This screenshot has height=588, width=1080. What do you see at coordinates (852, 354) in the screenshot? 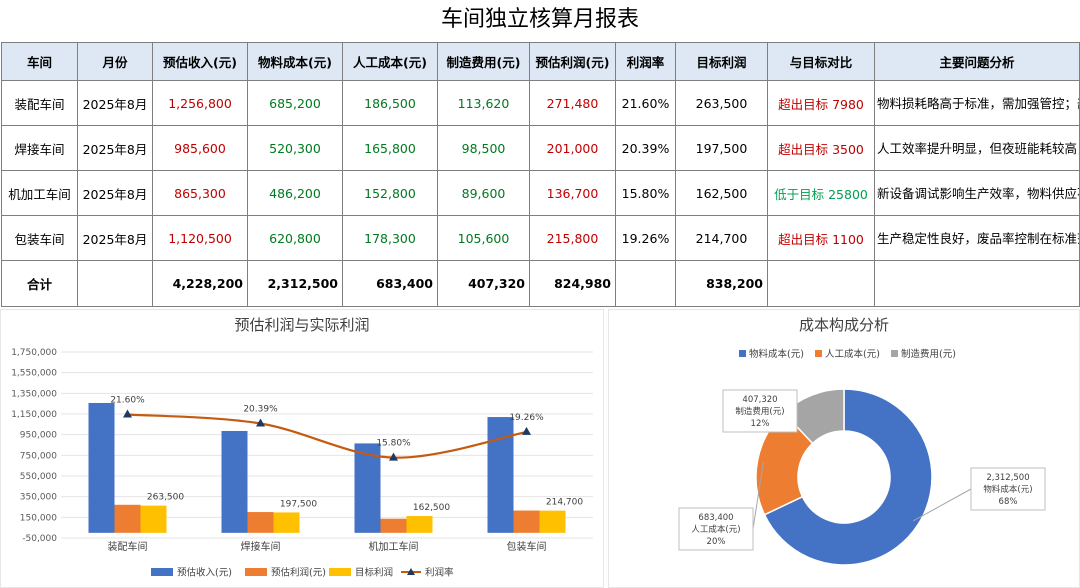
I see `legend-label: 人工成本(元)` at bounding box center [852, 354].